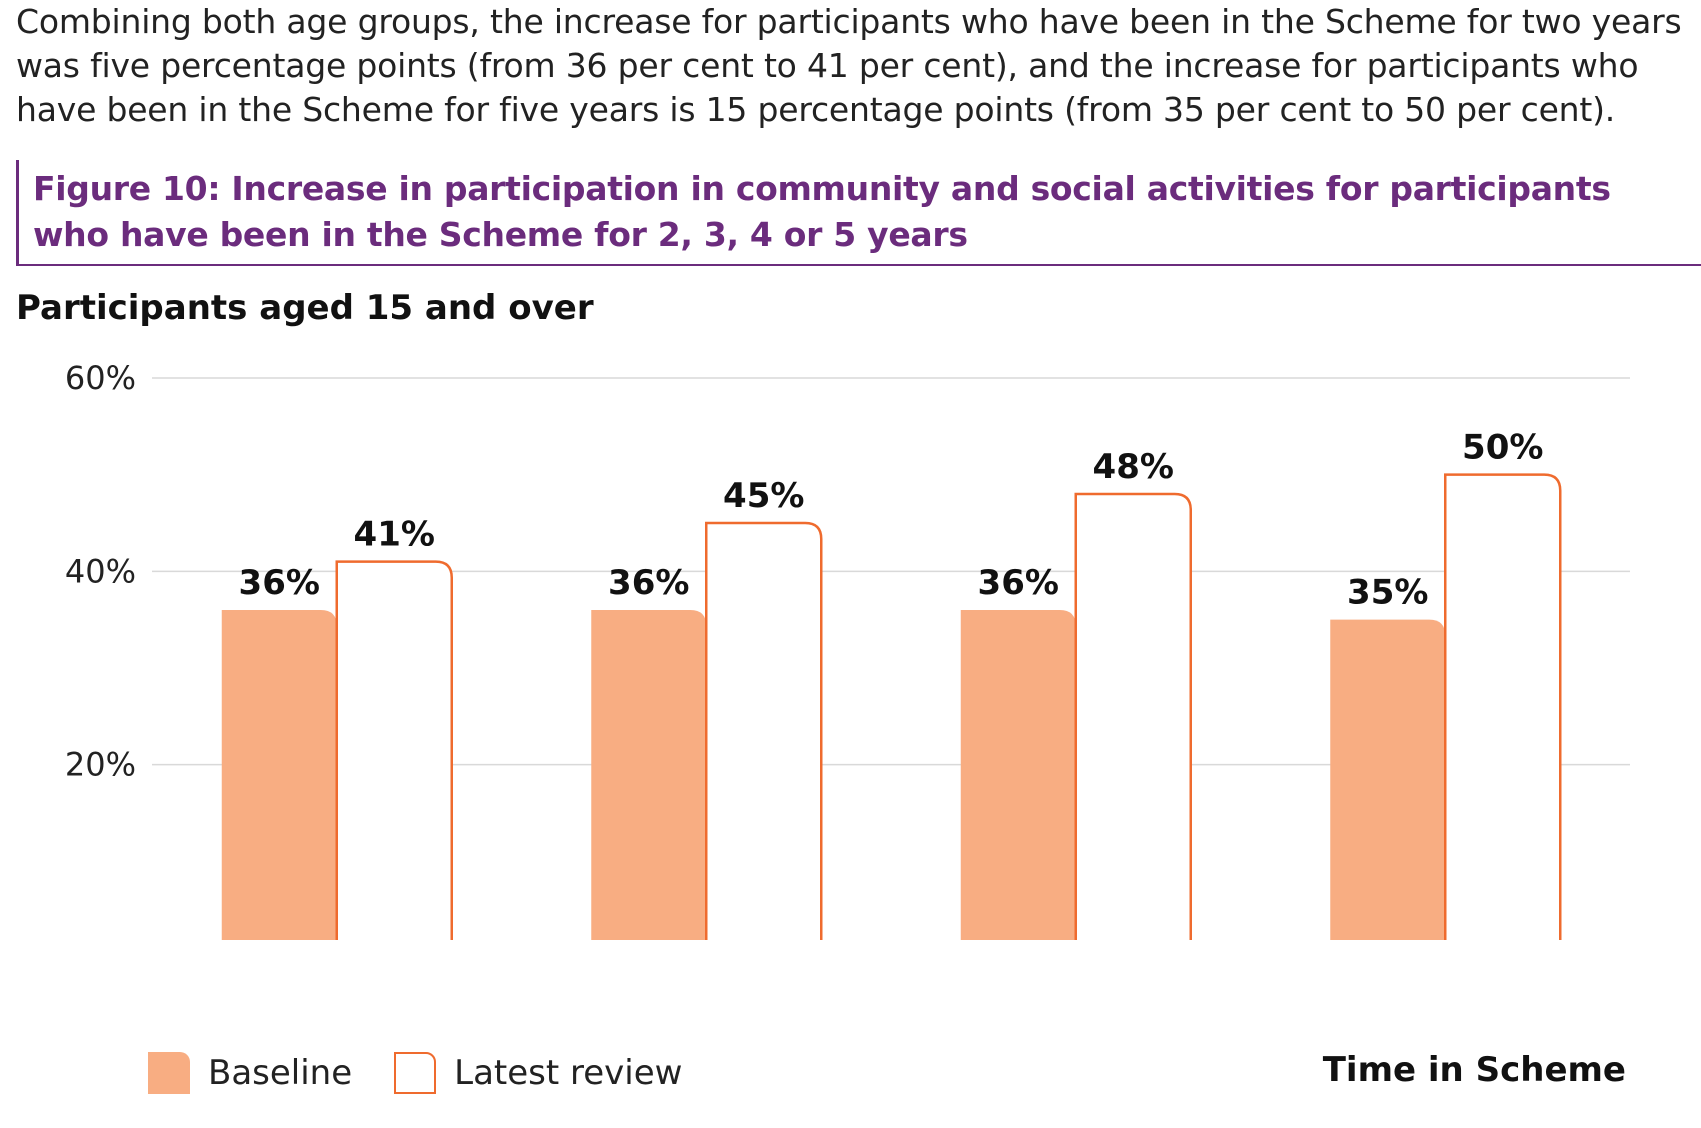 This screenshot has width=1701, height=1128. I want to click on legend: Baseline Latest review, so click(436, 1073).